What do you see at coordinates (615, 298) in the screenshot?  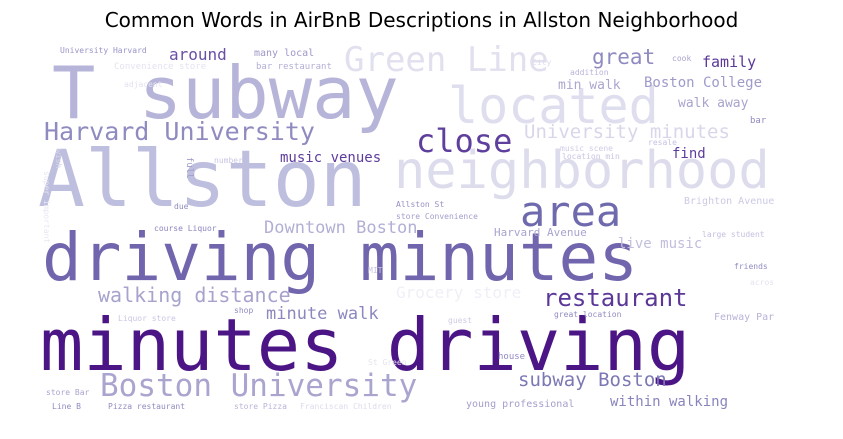 I see `cloud-word: restaurant` at bounding box center [615, 298].